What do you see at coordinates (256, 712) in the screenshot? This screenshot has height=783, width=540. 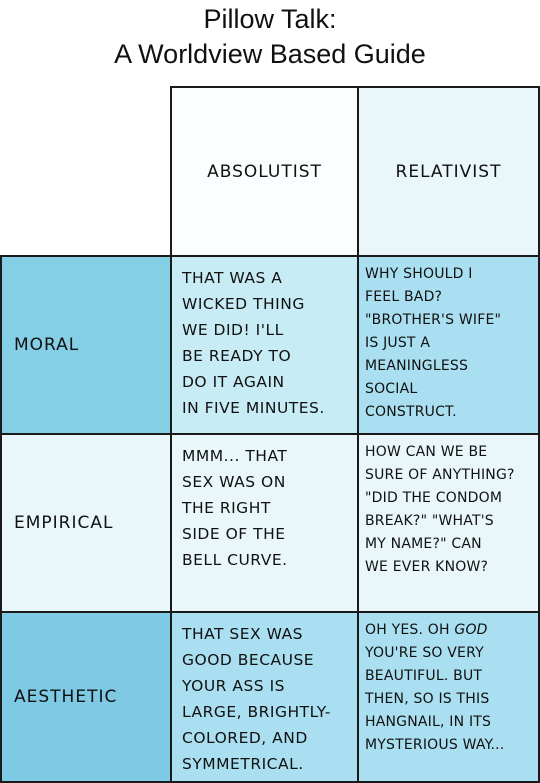 I see `cell-text-line: LARGE, BRIGHTLY-` at bounding box center [256, 712].